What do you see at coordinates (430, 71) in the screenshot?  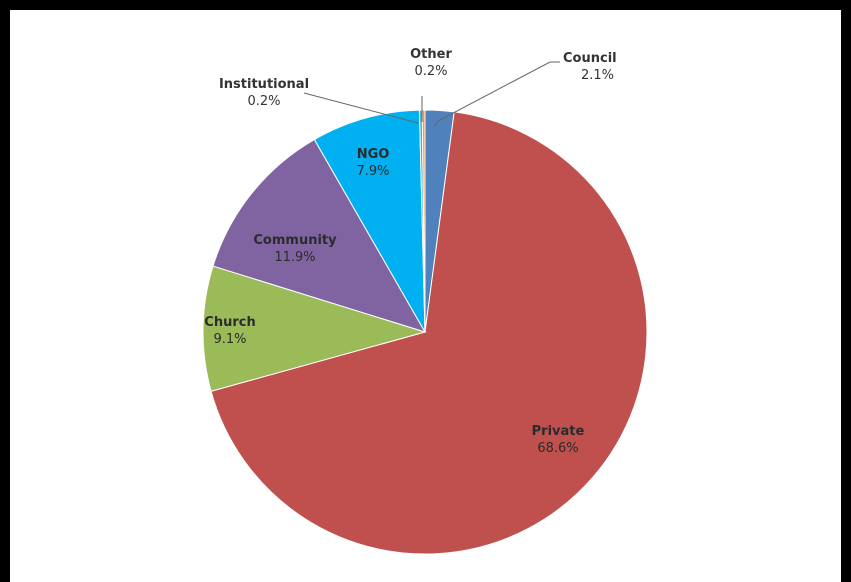 I see `slice-value-other: 0.2%` at bounding box center [430, 71].